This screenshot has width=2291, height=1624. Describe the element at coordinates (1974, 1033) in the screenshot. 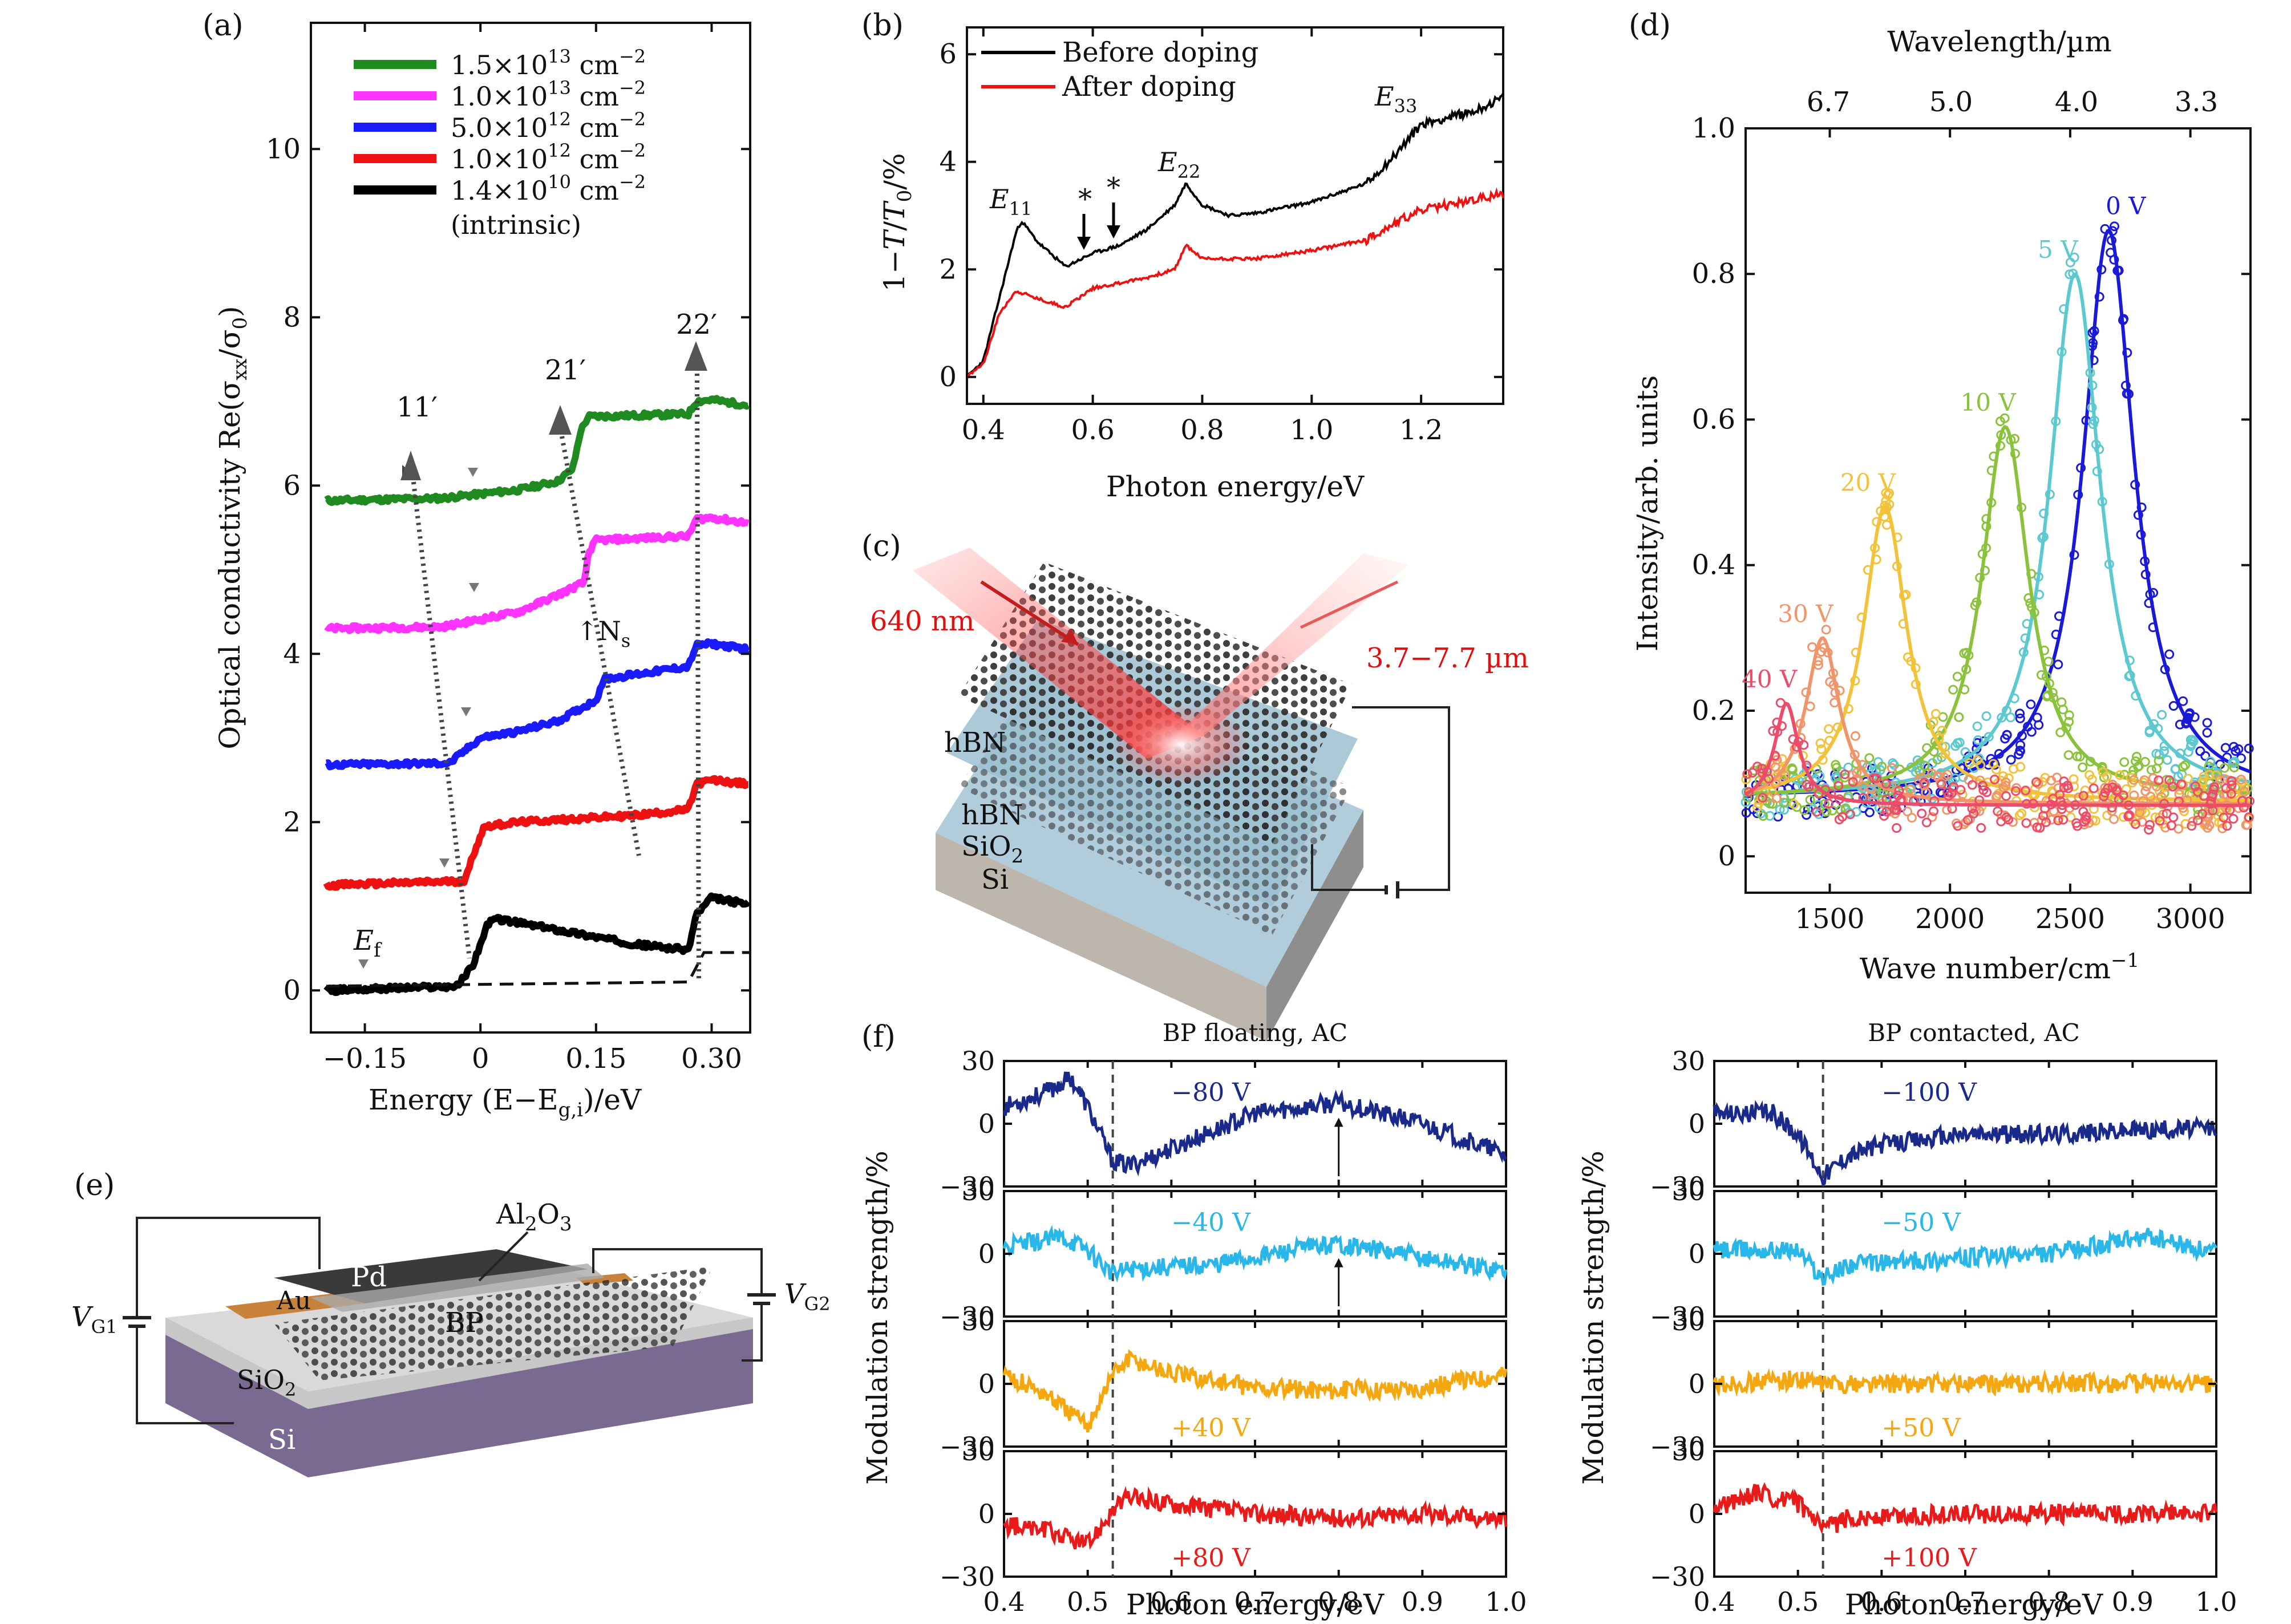

I see `panel-f-right-title: BP contacted, AC` at that location.